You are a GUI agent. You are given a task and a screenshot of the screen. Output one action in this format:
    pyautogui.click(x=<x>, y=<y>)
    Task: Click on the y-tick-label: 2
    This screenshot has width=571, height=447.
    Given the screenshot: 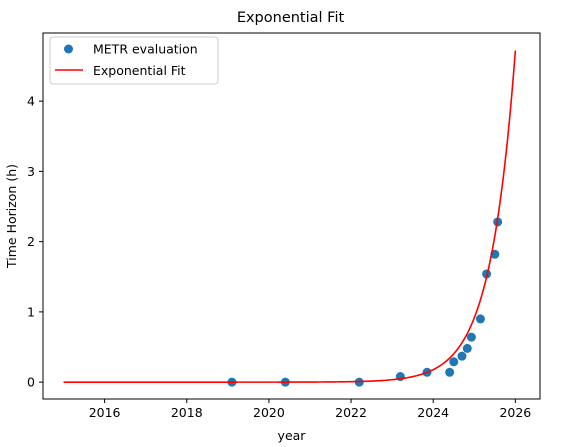 What is the action you would take?
    pyautogui.click(x=31, y=241)
    